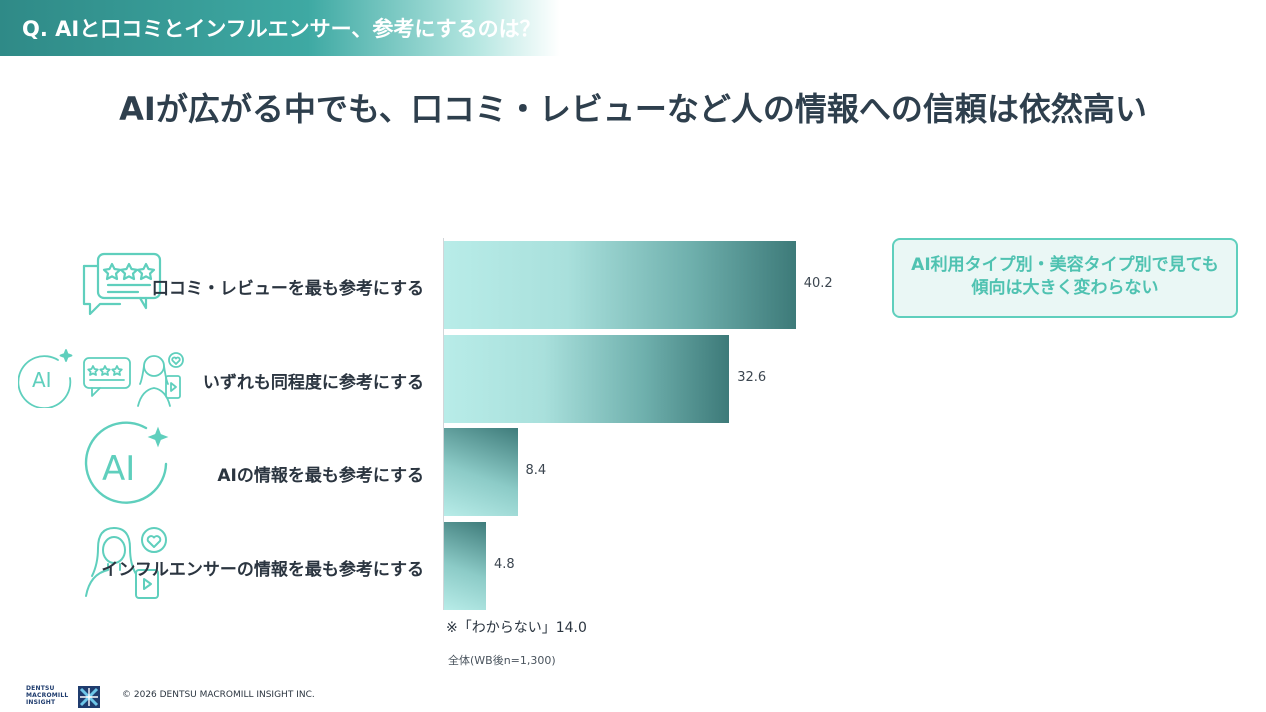 This screenshot has height=712, width=1266. What do you see at coordinates (218, 695) in the screenshot?
I see `copyright: © 2026 DENTSU MACROMILL INSIGHT INC.` at bounding box center [218, 695].